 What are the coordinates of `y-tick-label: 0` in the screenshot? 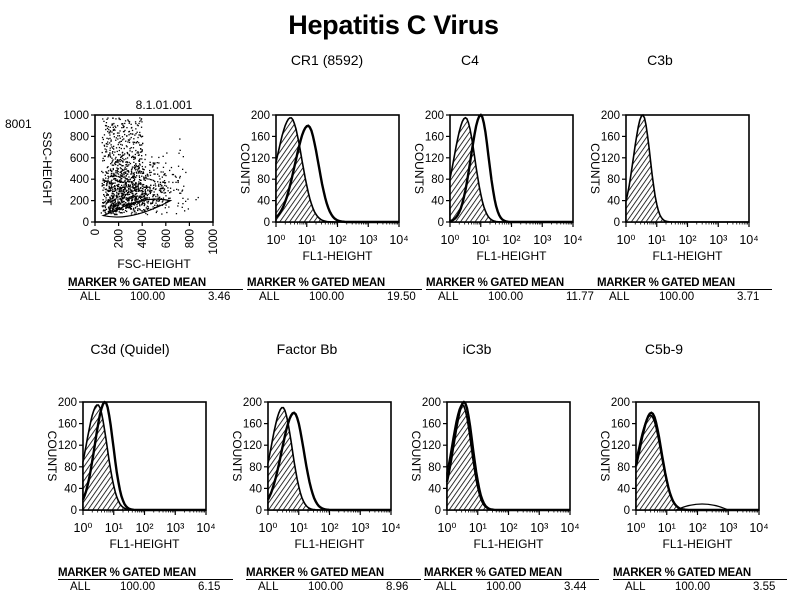 It's located at (267, 223).